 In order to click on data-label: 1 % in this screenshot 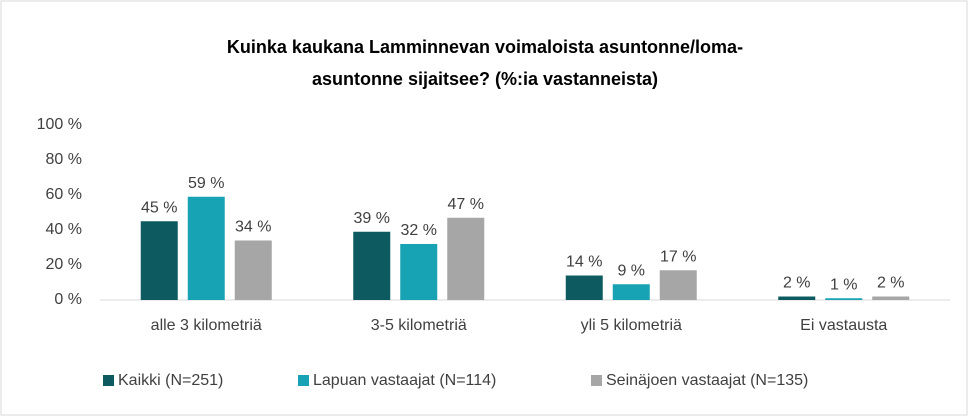, I will do `click(844, 284)`.